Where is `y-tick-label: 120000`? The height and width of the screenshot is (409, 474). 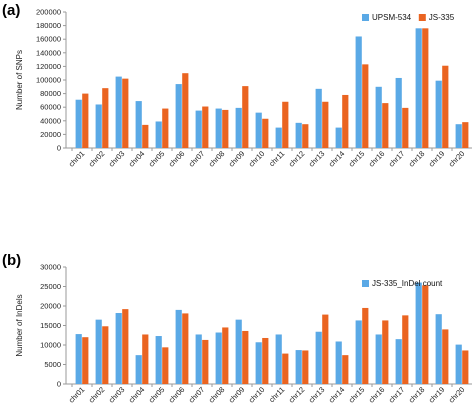 y-tick-label: 120000 is located at coordinates (48, 66).